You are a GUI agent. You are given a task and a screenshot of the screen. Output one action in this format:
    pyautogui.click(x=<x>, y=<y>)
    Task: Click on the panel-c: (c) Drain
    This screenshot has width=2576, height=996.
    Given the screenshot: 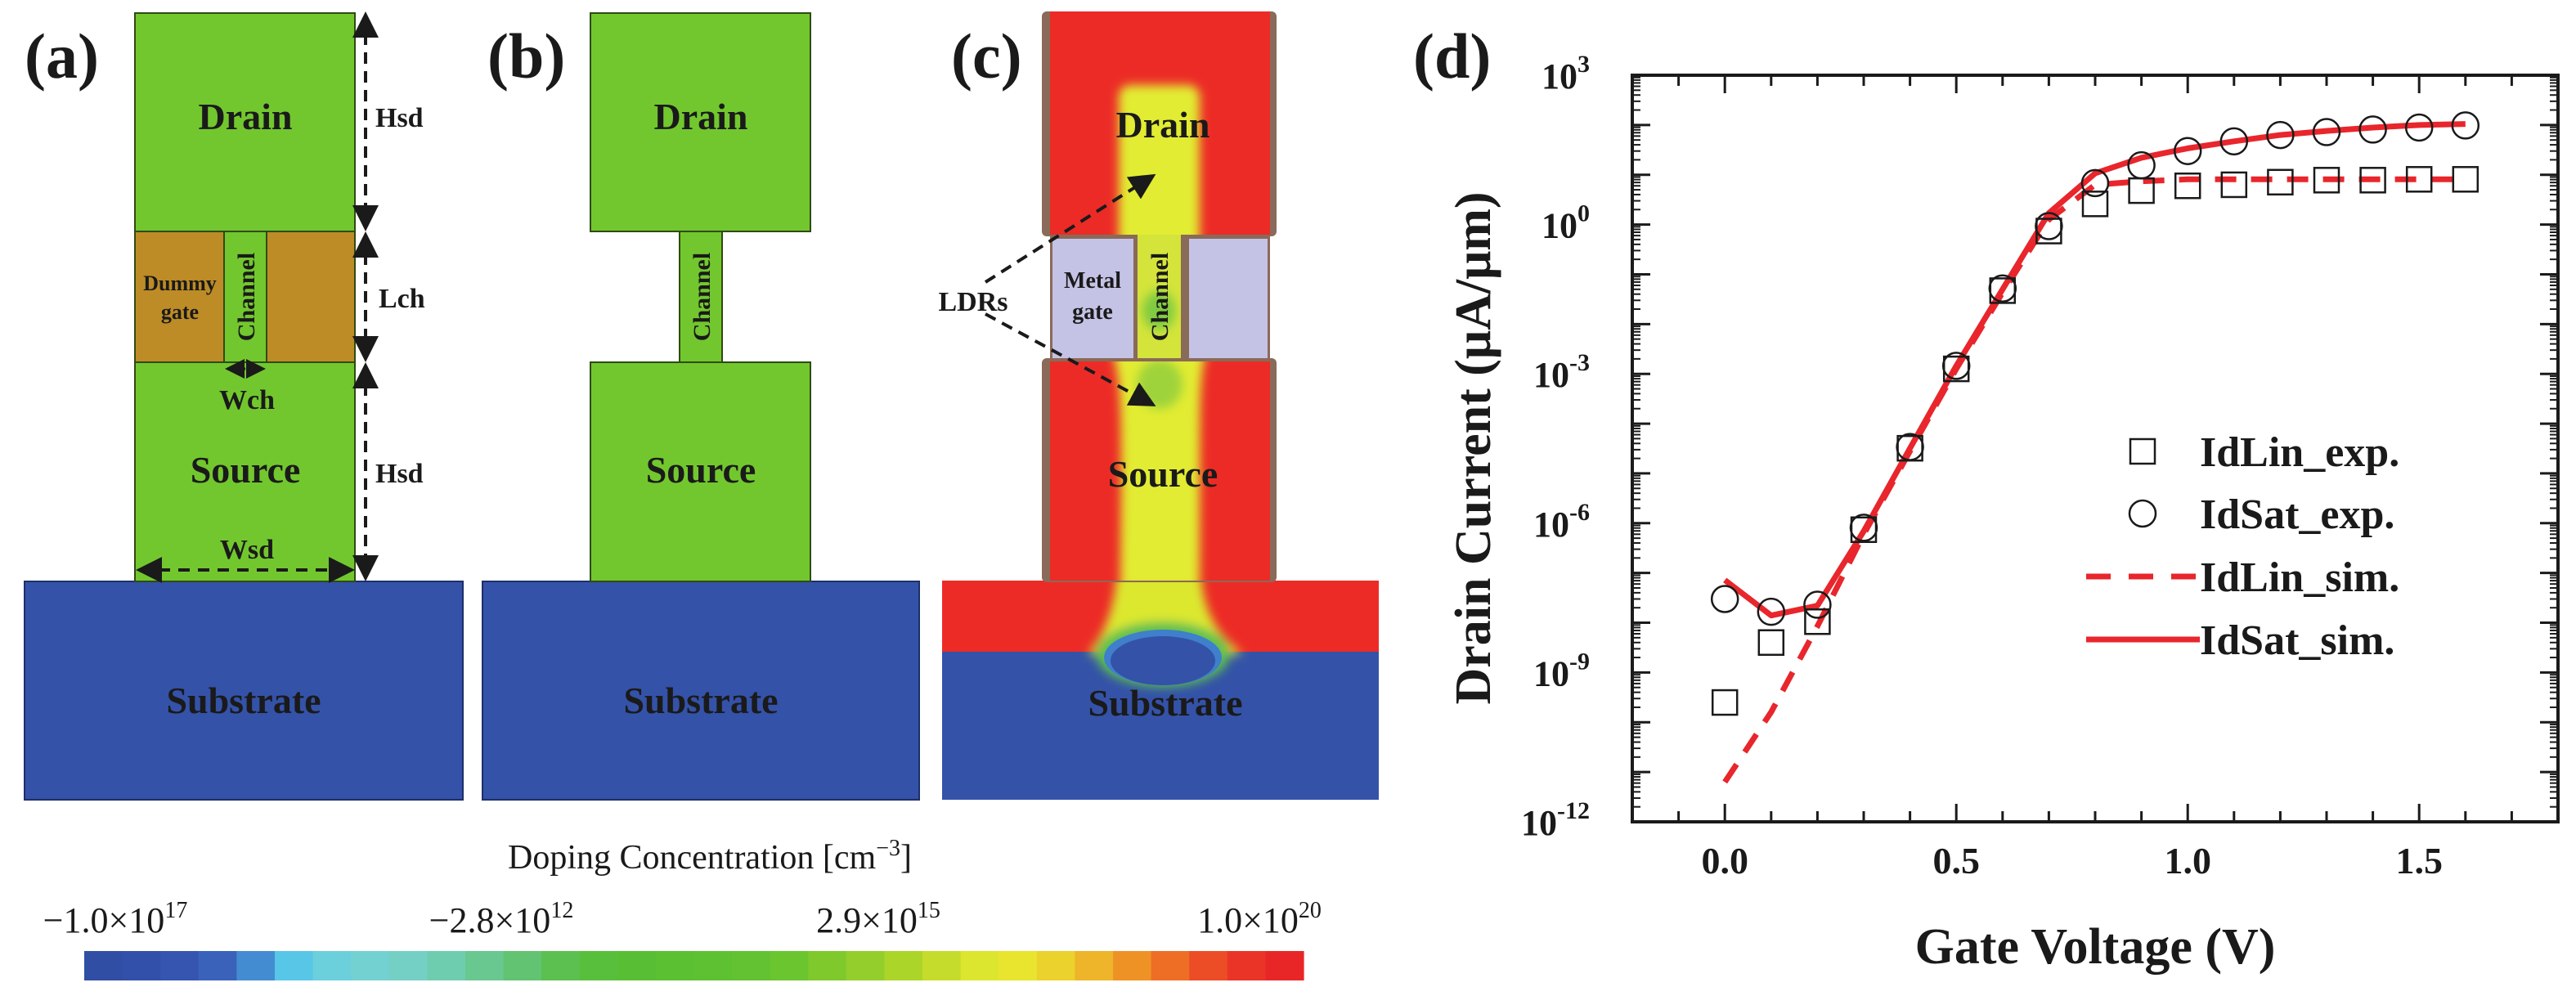 What is the action you would take?
    pyautogui.click(x=1159, y=406)
    